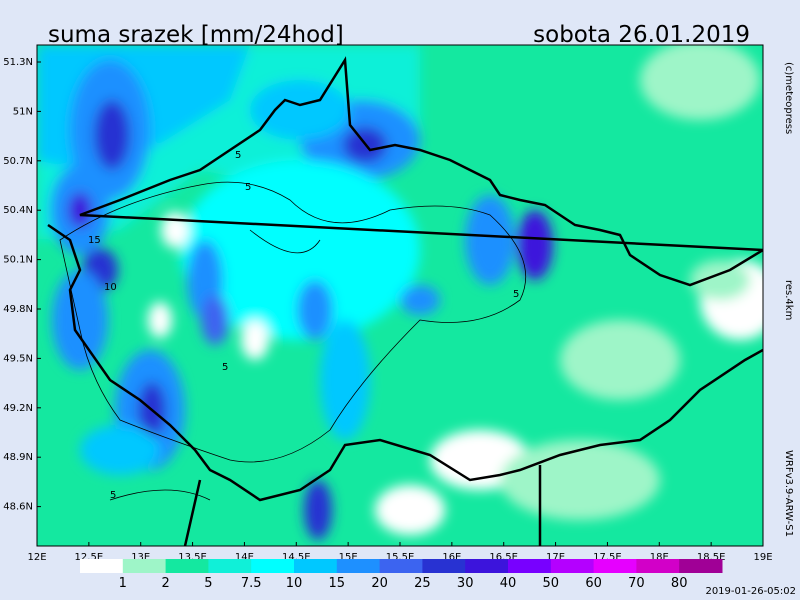  Describe the element at coordinates (294, 583) in the screenshot. I see `legend-label: 10` at that location.